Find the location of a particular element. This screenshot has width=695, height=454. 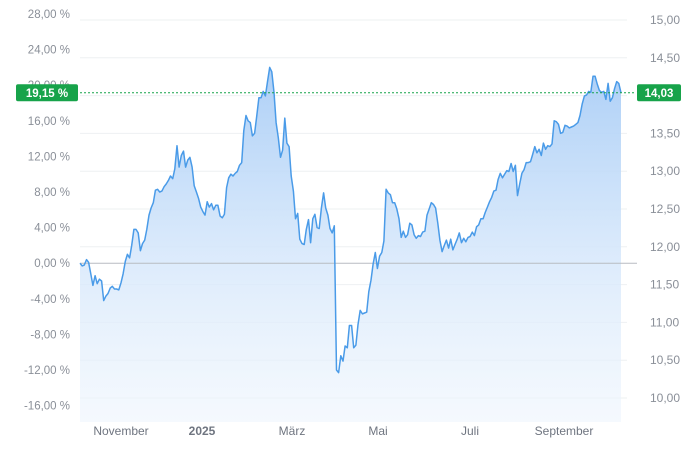

x-tick-label: Juli is located at coordinates (470, 431).